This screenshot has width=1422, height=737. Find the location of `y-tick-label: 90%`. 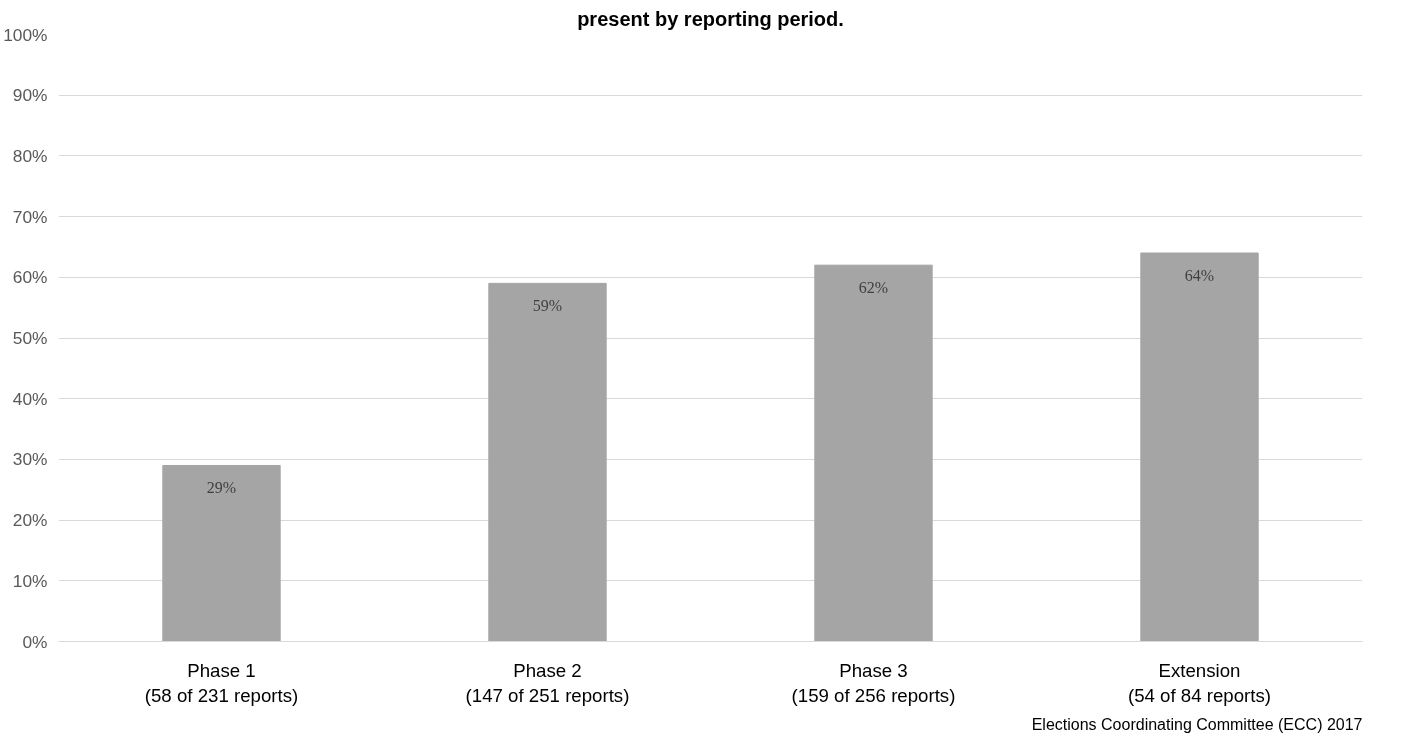

y-tick-label: 90% is located at coordinates (30, 95).